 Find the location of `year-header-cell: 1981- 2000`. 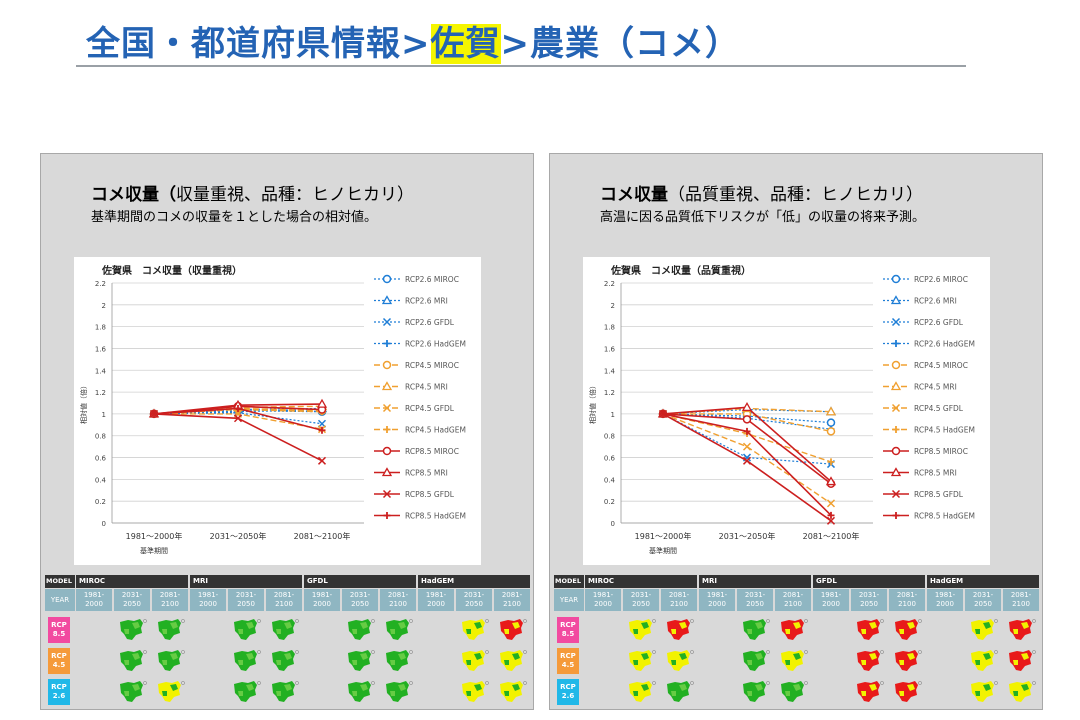

year-header-cell: 1981- 2000 is located at coordinates (94, 600).